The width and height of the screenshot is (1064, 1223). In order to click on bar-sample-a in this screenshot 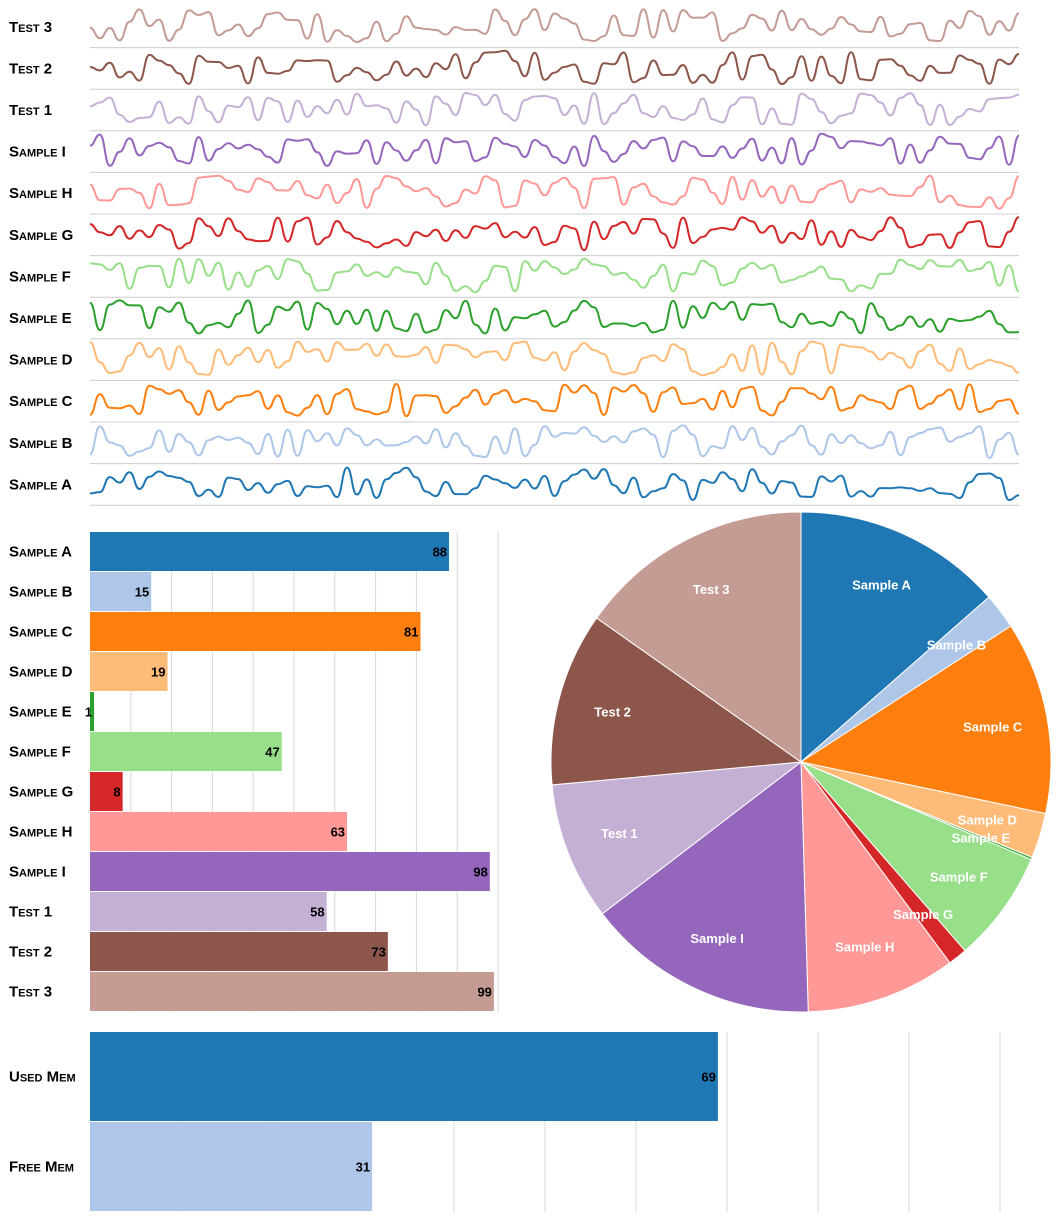, I will do `click(270, 551)`.